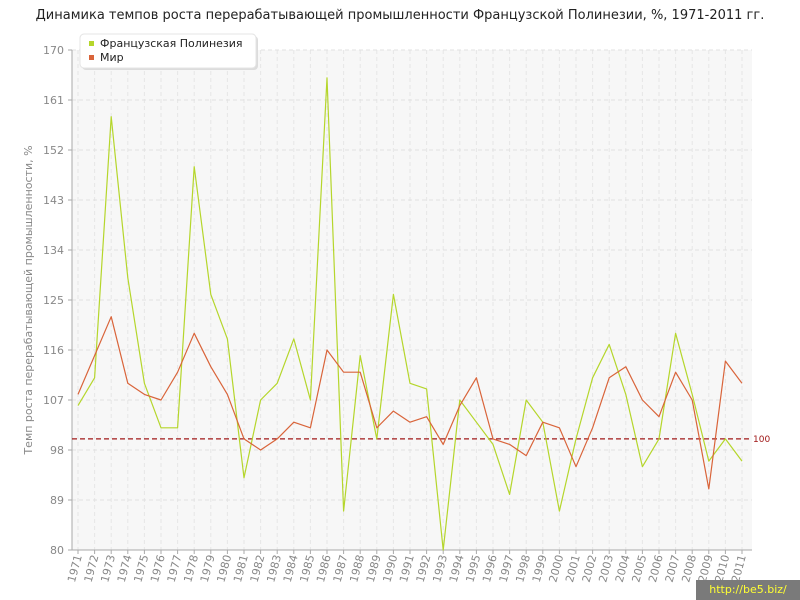 This screenshot has height=600, width=800. Describe the element at coordinates (57, 500) in the screenshot. I see `y-tick-label: 89` at that location.